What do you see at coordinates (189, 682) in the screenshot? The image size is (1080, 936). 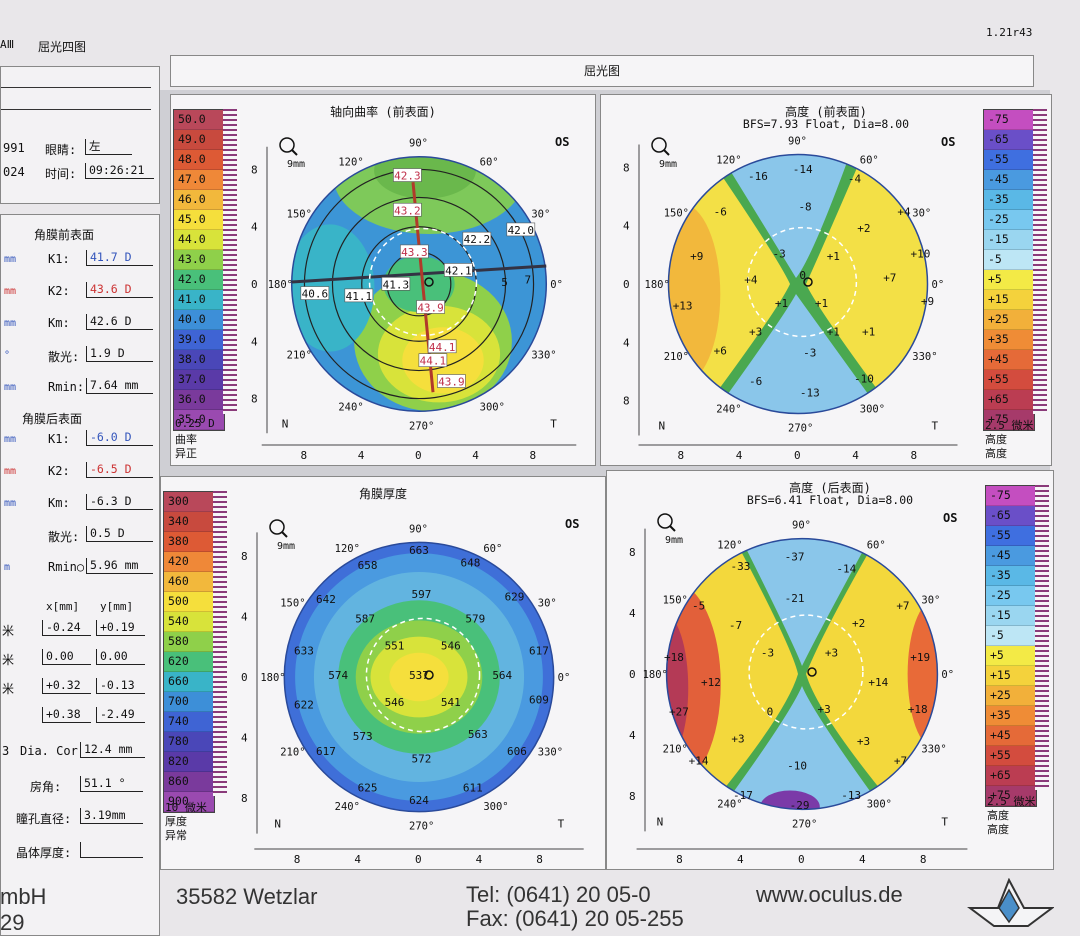 I see `scale-value: 660` at bounding box center [189, 682].